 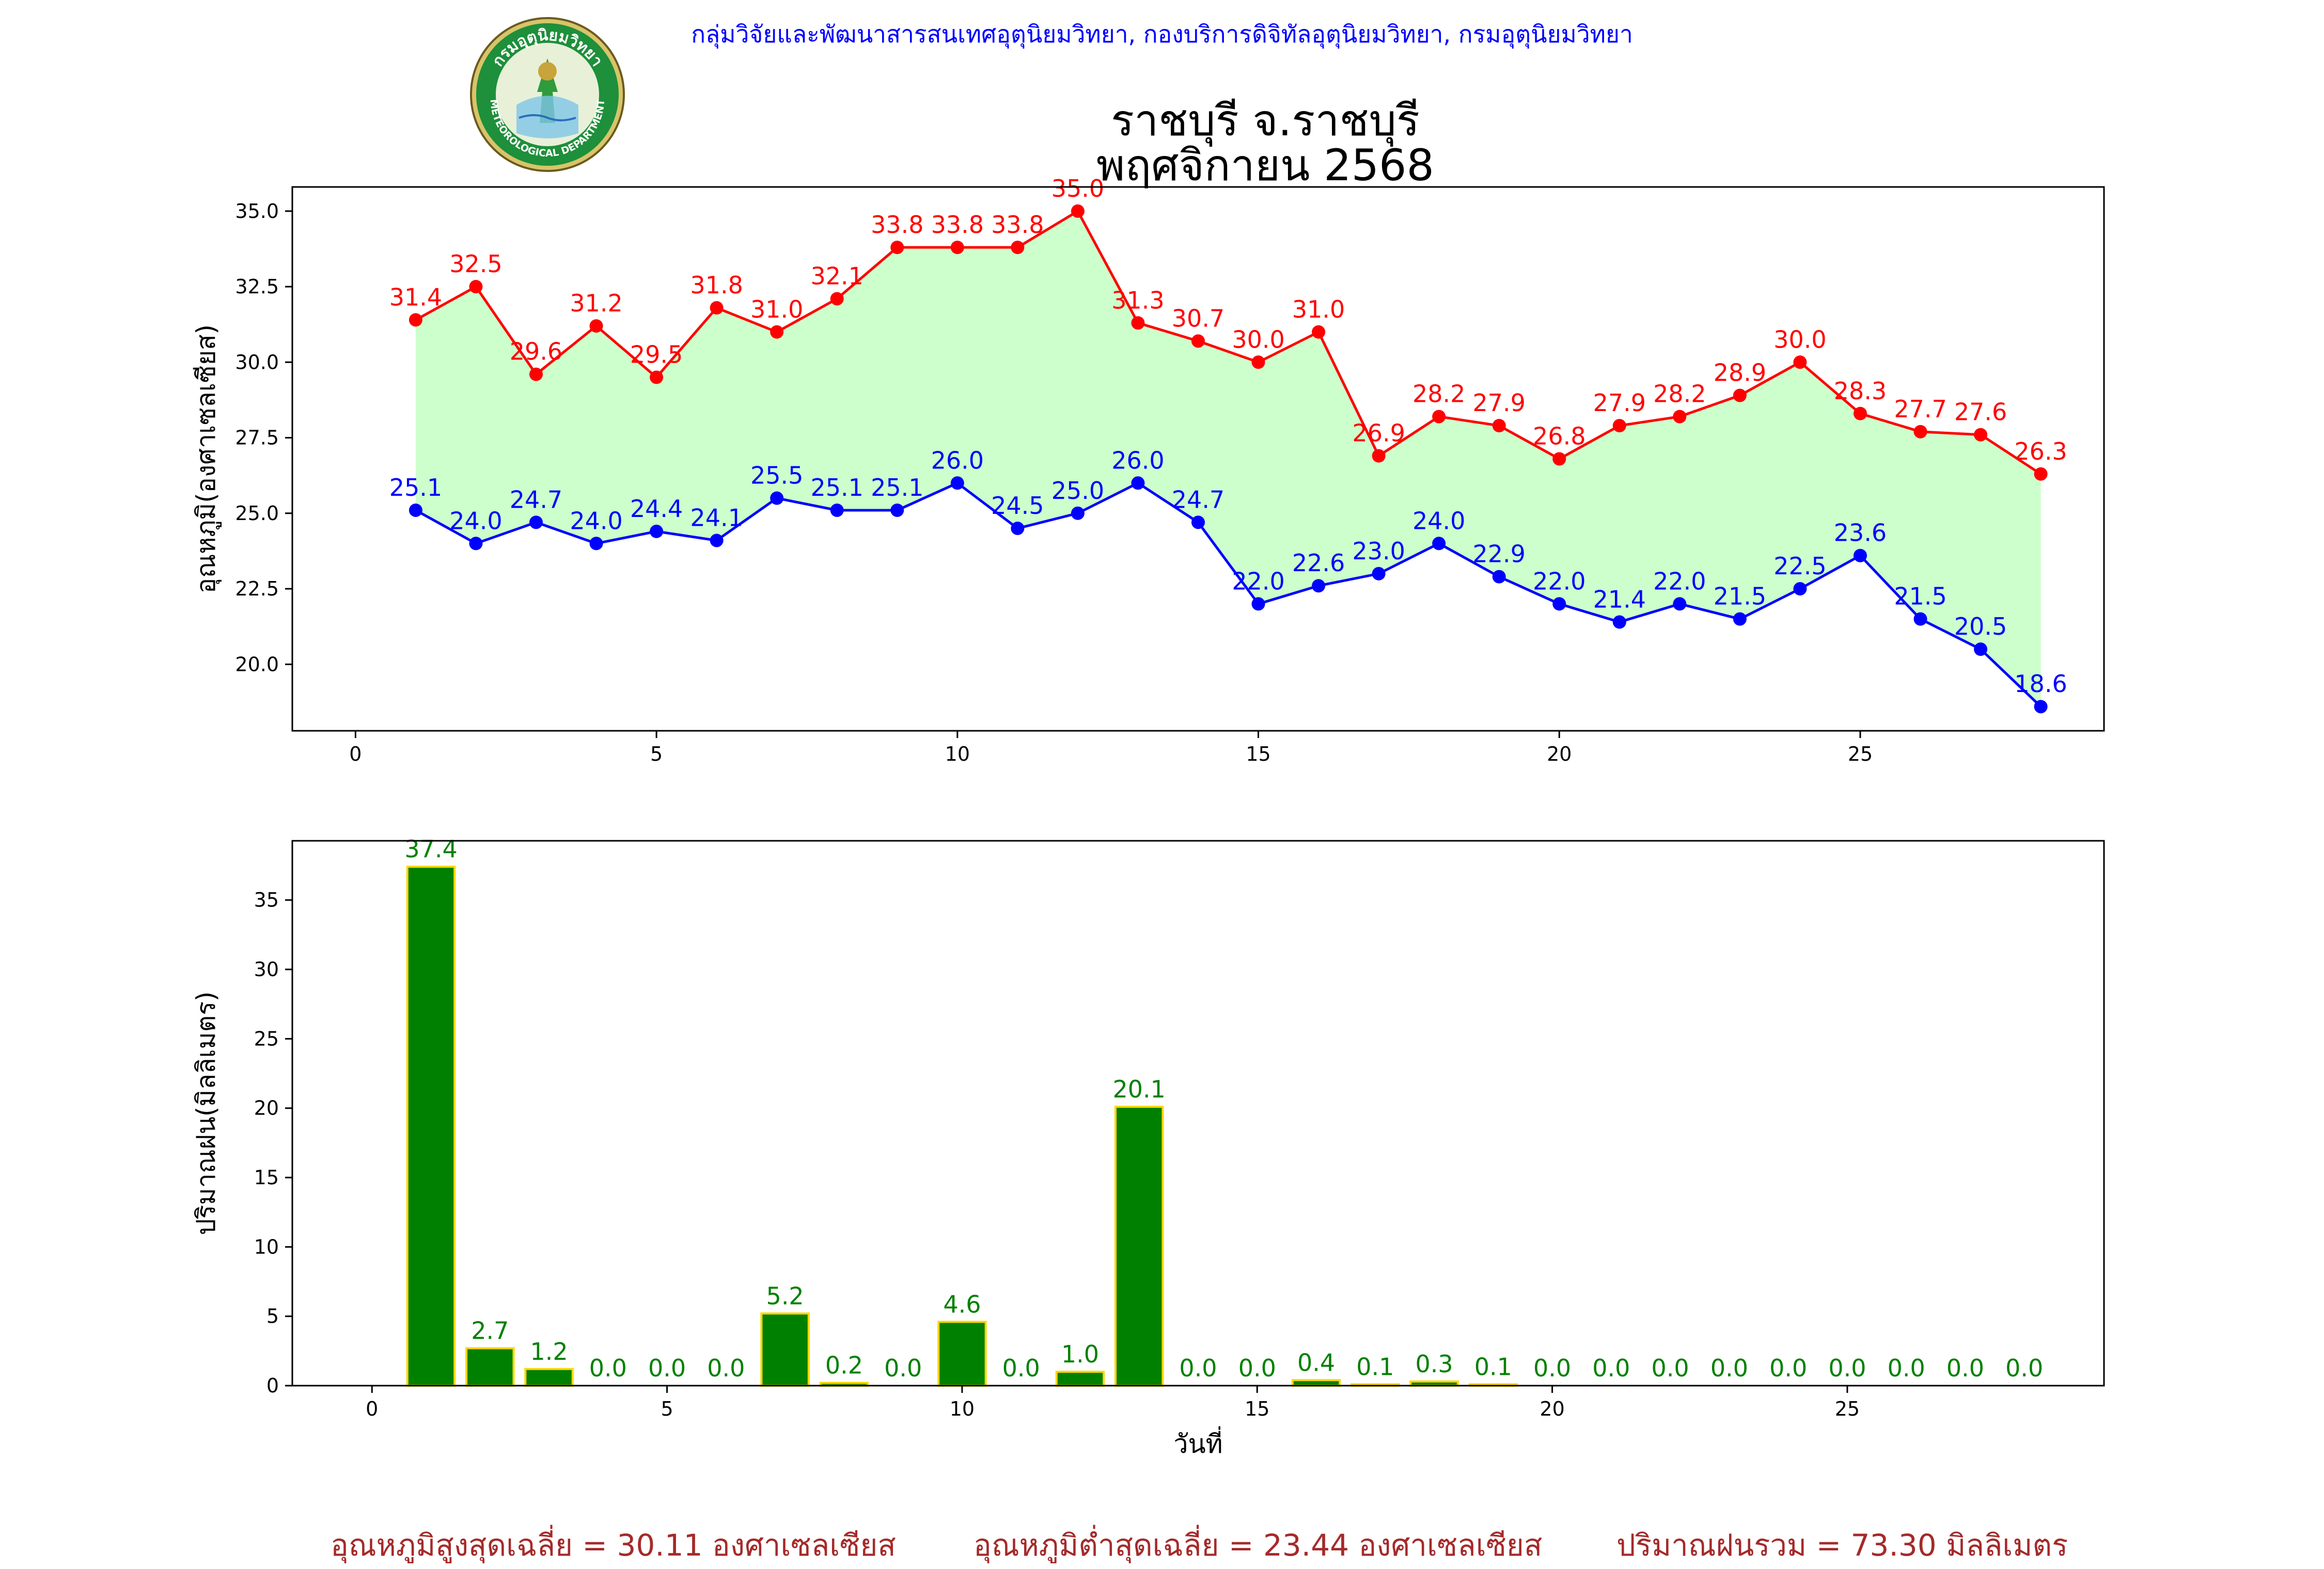 What do you see at coordinates (272, 1385) in the screenshot?
I see `y-tick-label: 0` at bounding box center [272, 1385].